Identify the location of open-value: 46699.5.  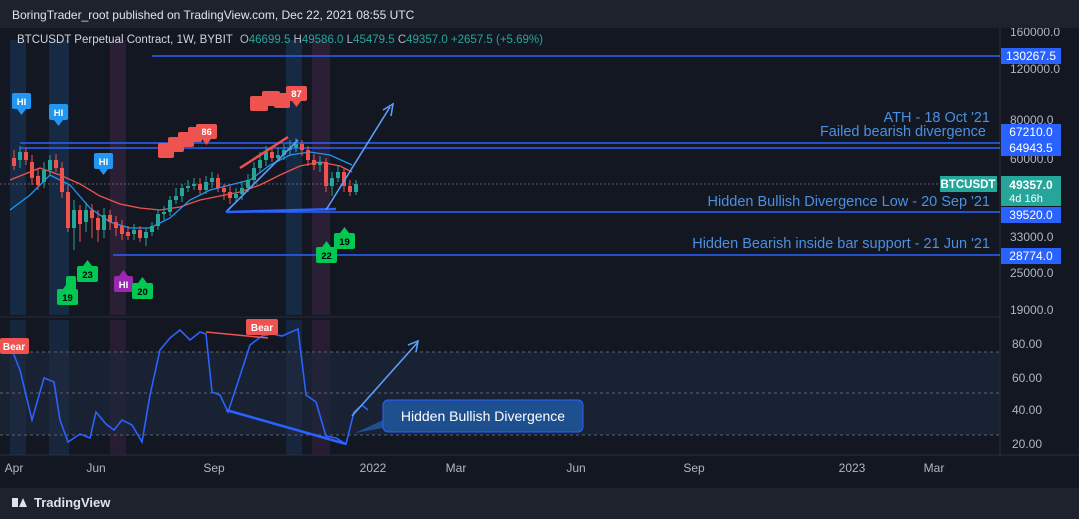
(269, 40).